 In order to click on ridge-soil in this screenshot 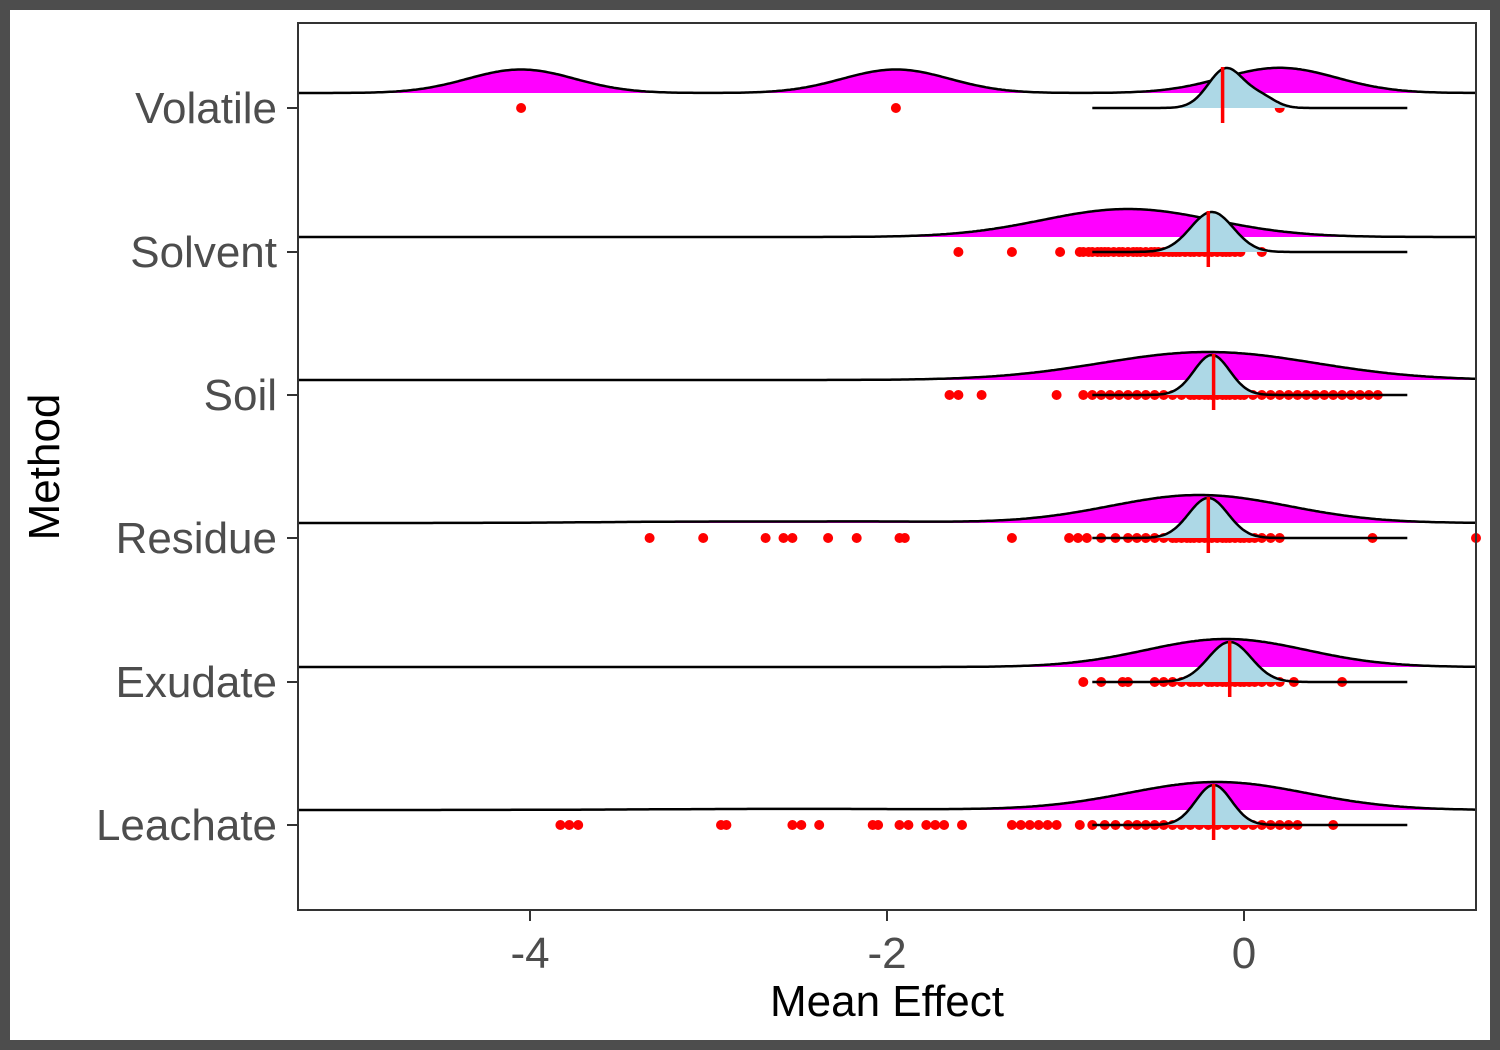, I will do `click(887, 380)`.